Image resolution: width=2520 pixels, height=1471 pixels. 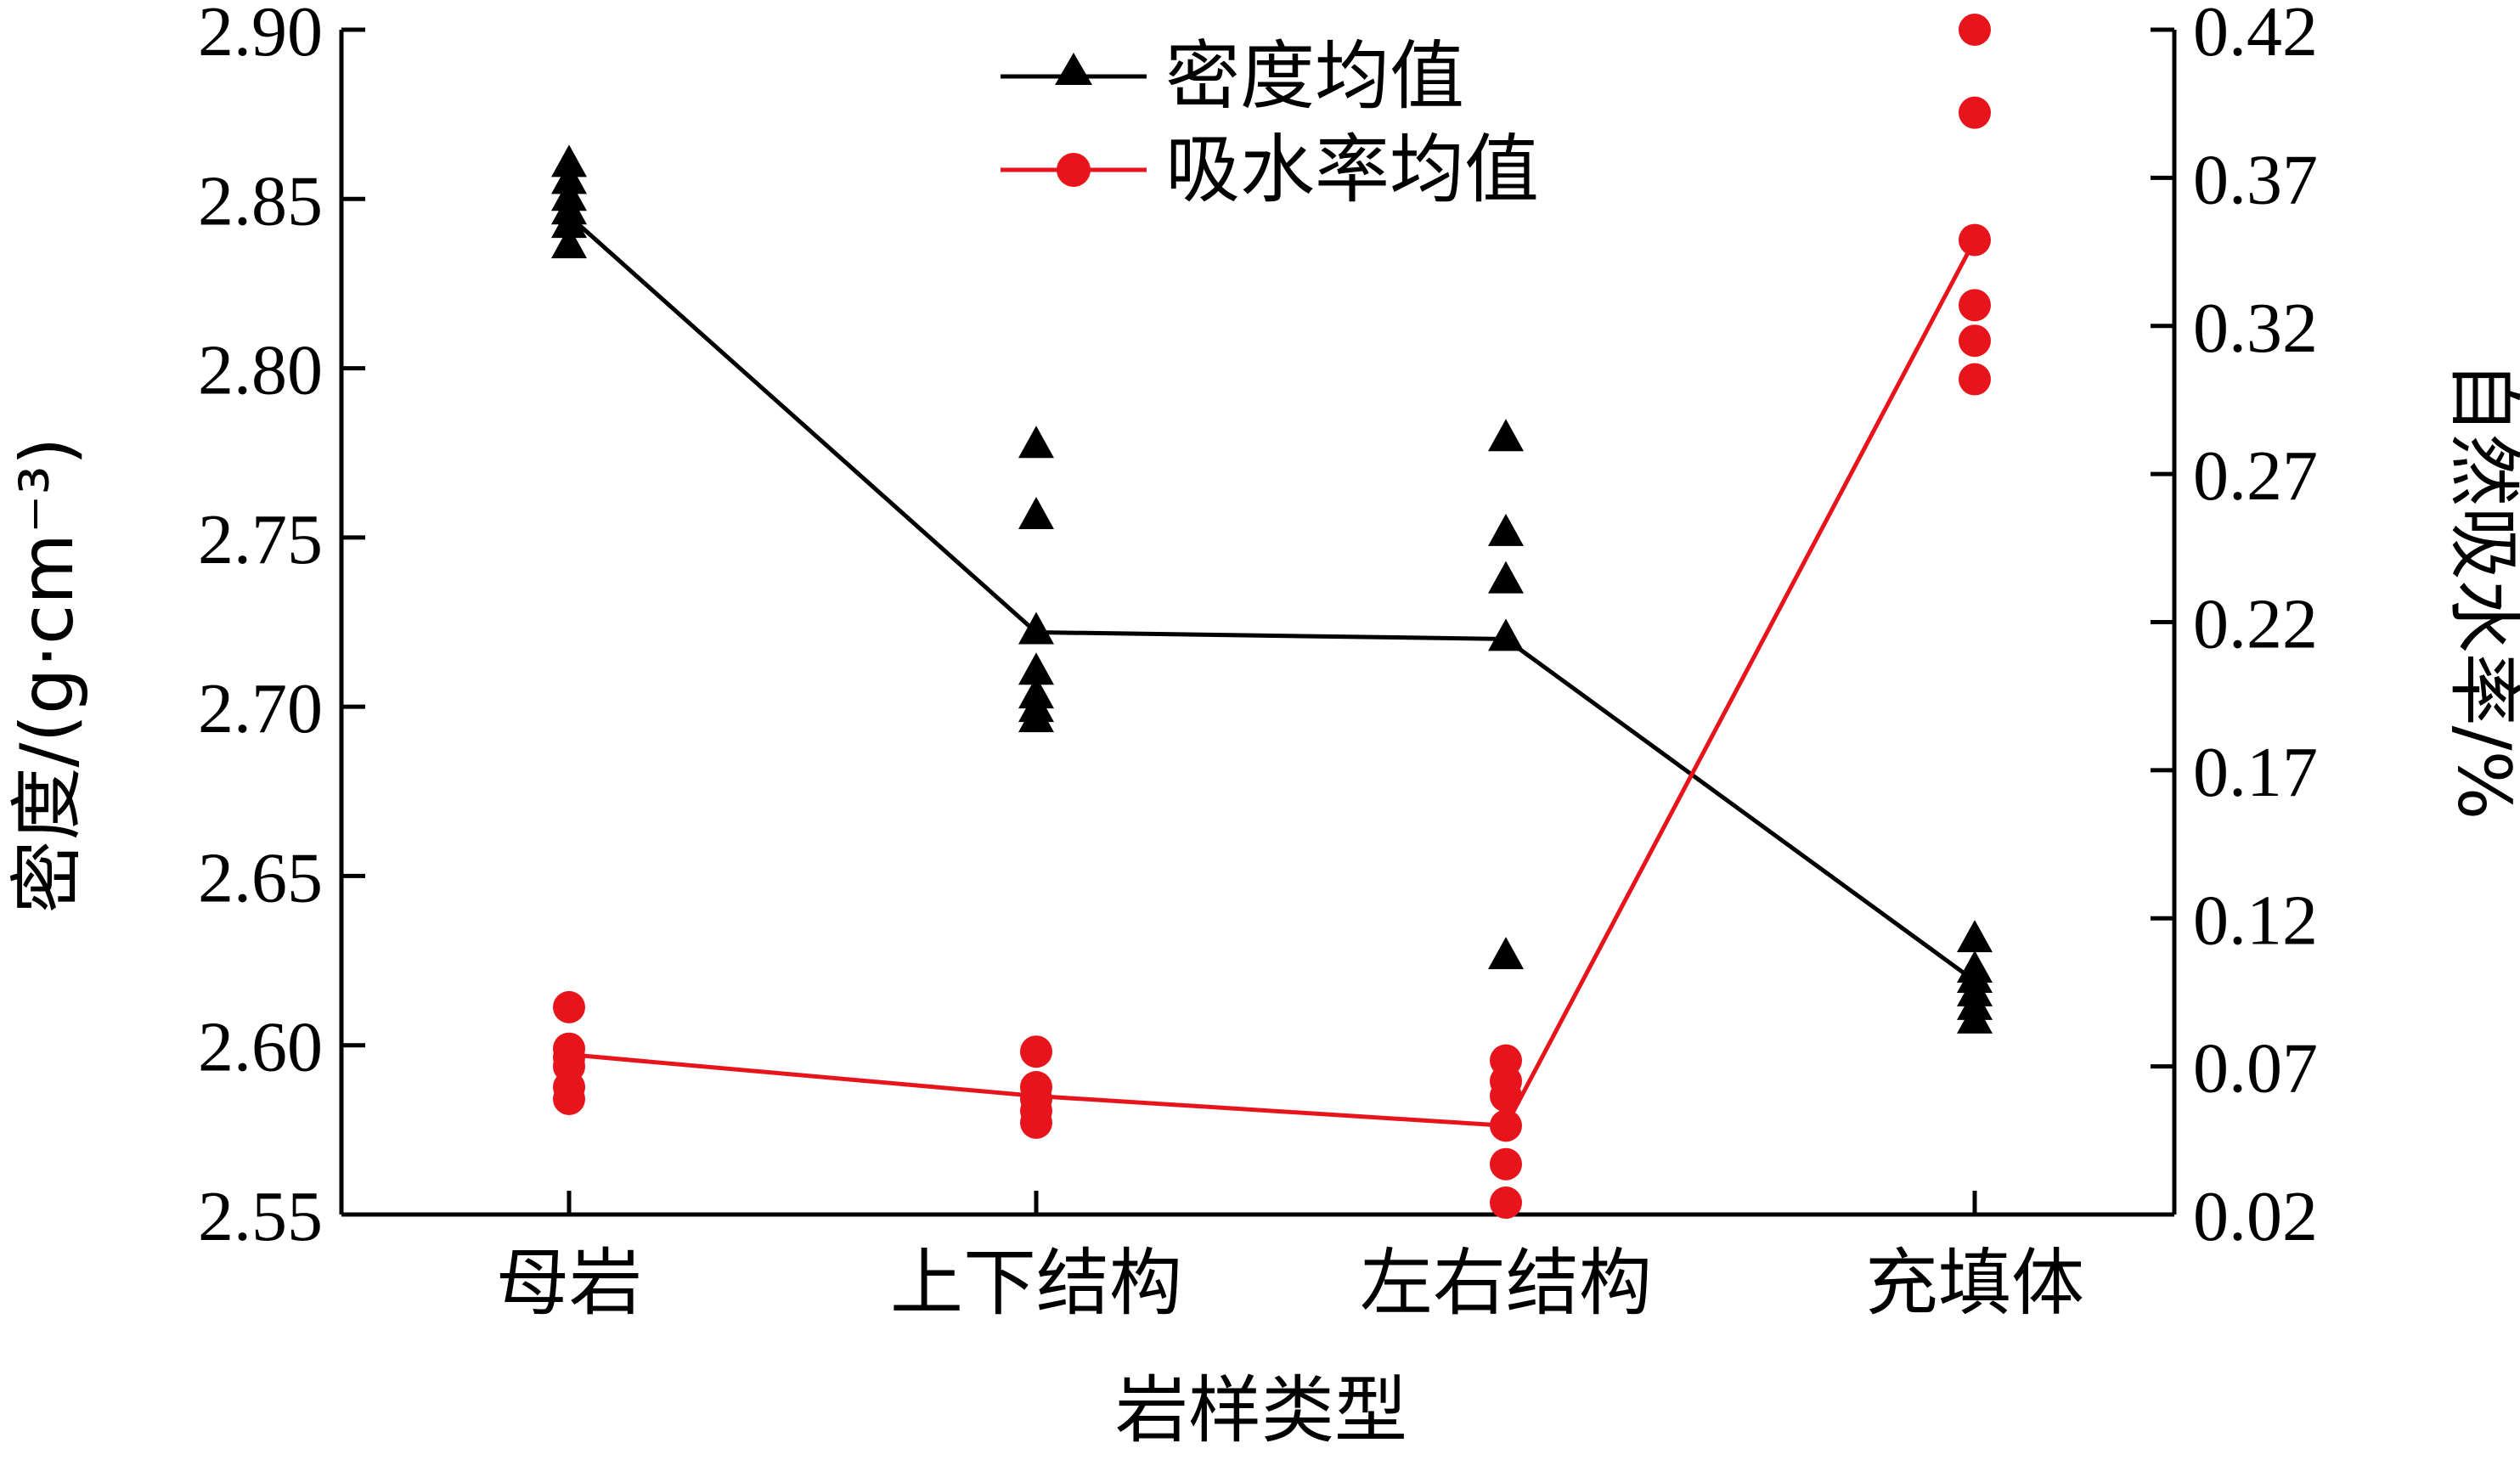 I want to click on x-tick-label: 左右结构, so click(x=1506, y=1284).